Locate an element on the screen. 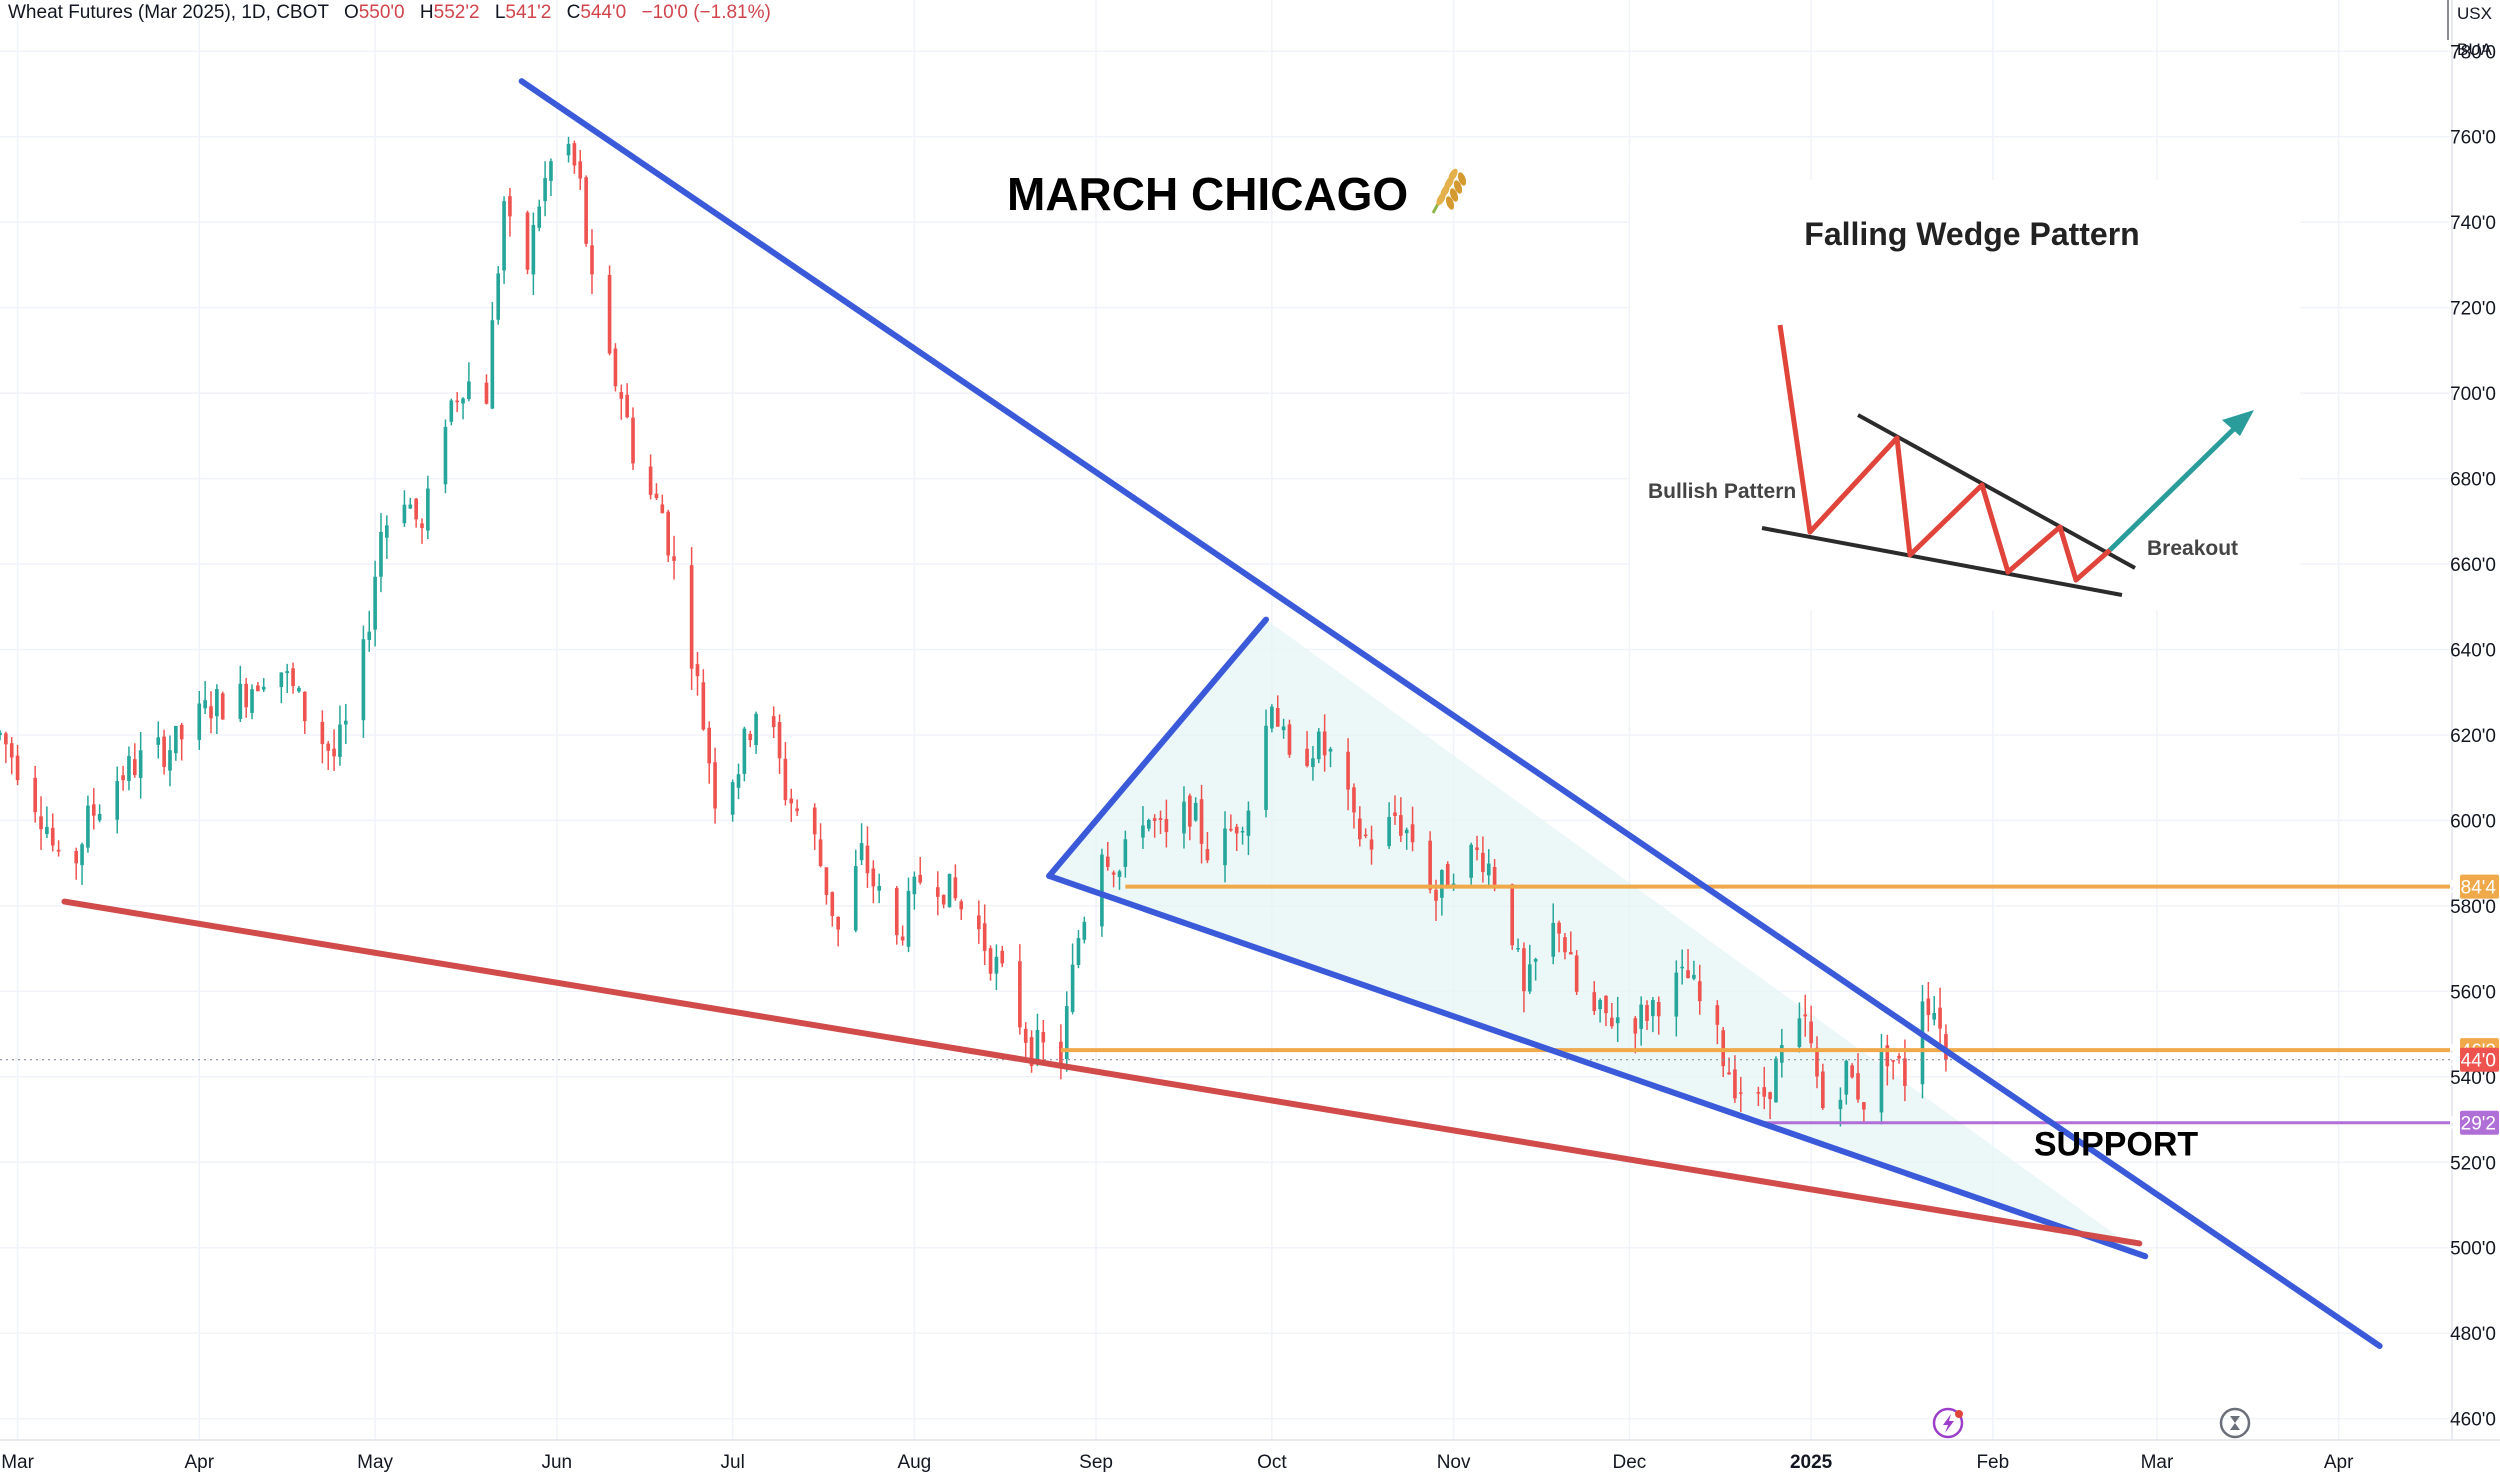 This screenshot has height=1480, width=2500. lightning-icon-ring is located at coordinates (1948, 1423).